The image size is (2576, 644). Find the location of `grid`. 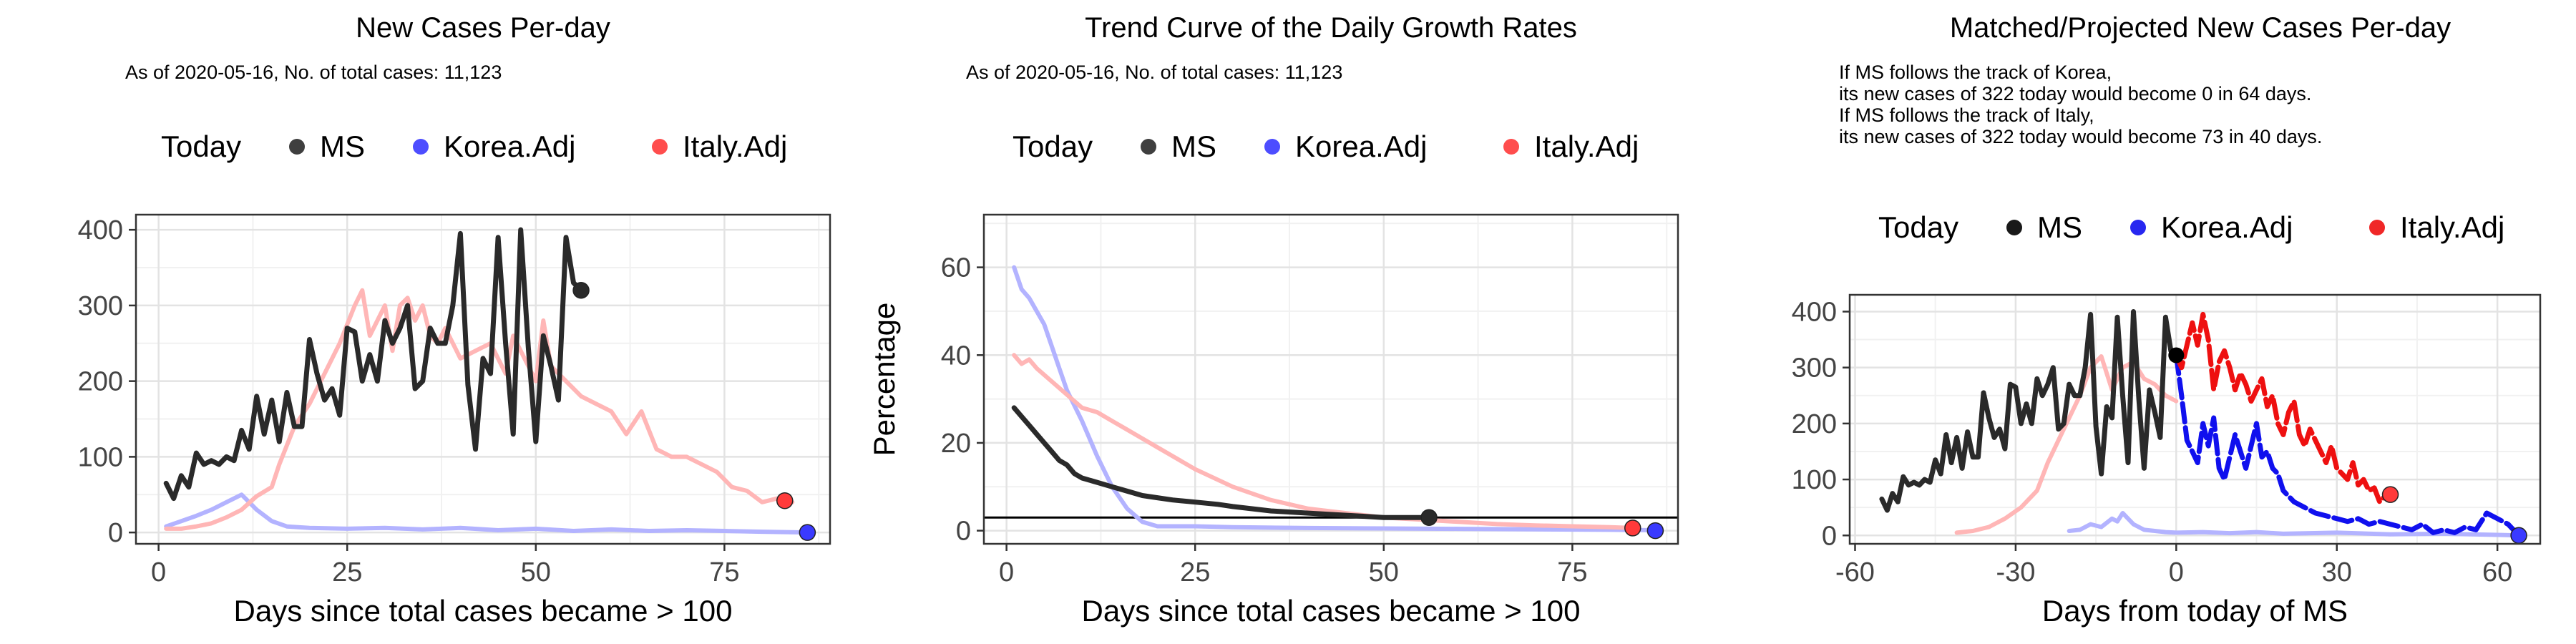

grid is located at coordinates (1331, 379).